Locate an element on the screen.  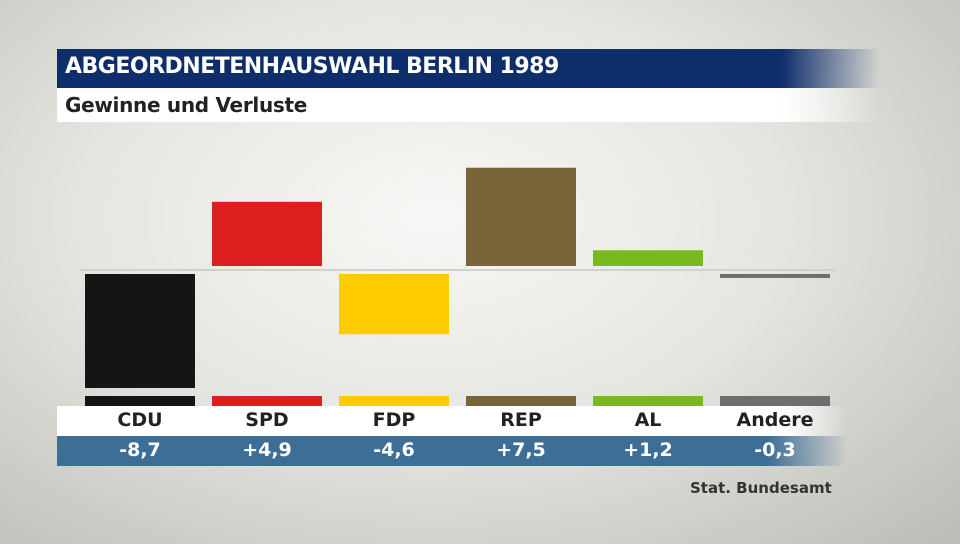
bar-andere is located at coordinates (775, 276).